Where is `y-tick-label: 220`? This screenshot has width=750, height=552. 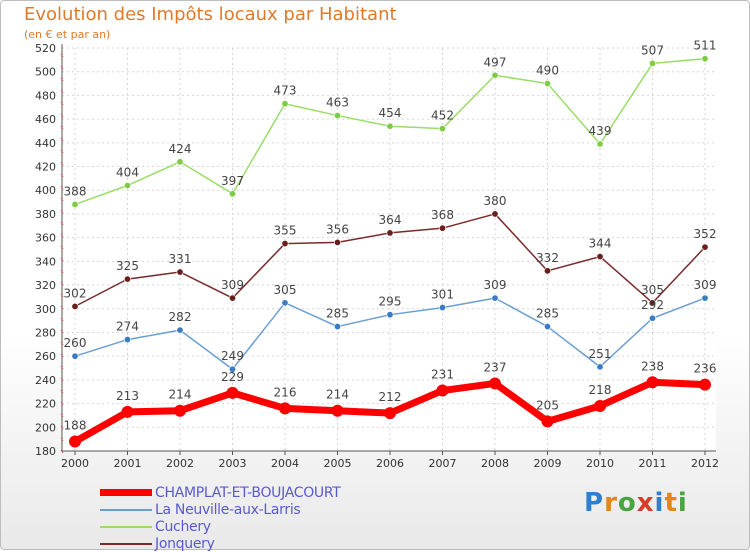 y-tick-label: 220 is located at coordinates (45, 404).